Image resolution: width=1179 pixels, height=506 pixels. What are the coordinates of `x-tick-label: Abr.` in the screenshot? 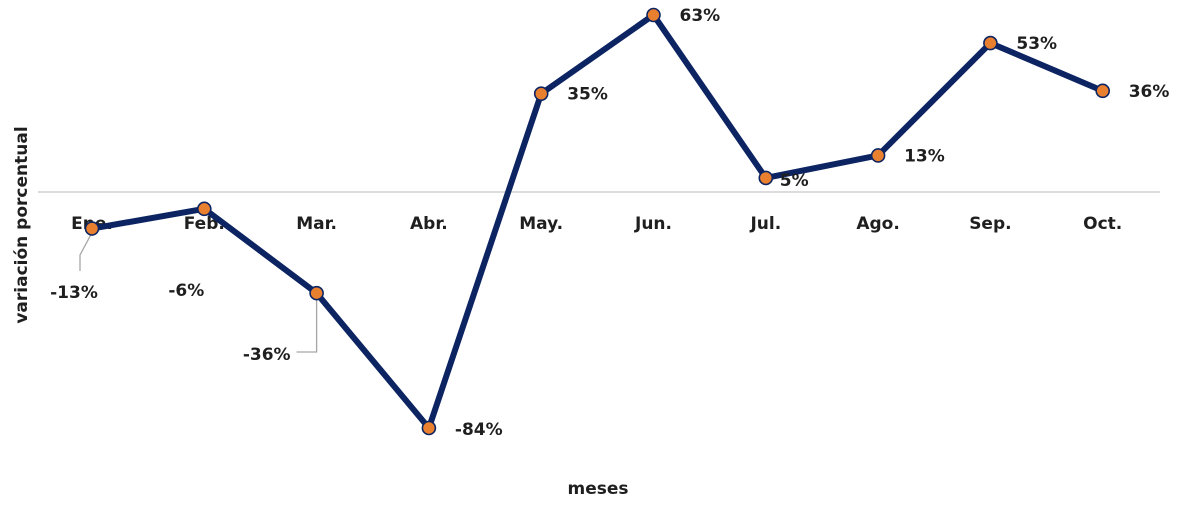 It's located at (429, 224).